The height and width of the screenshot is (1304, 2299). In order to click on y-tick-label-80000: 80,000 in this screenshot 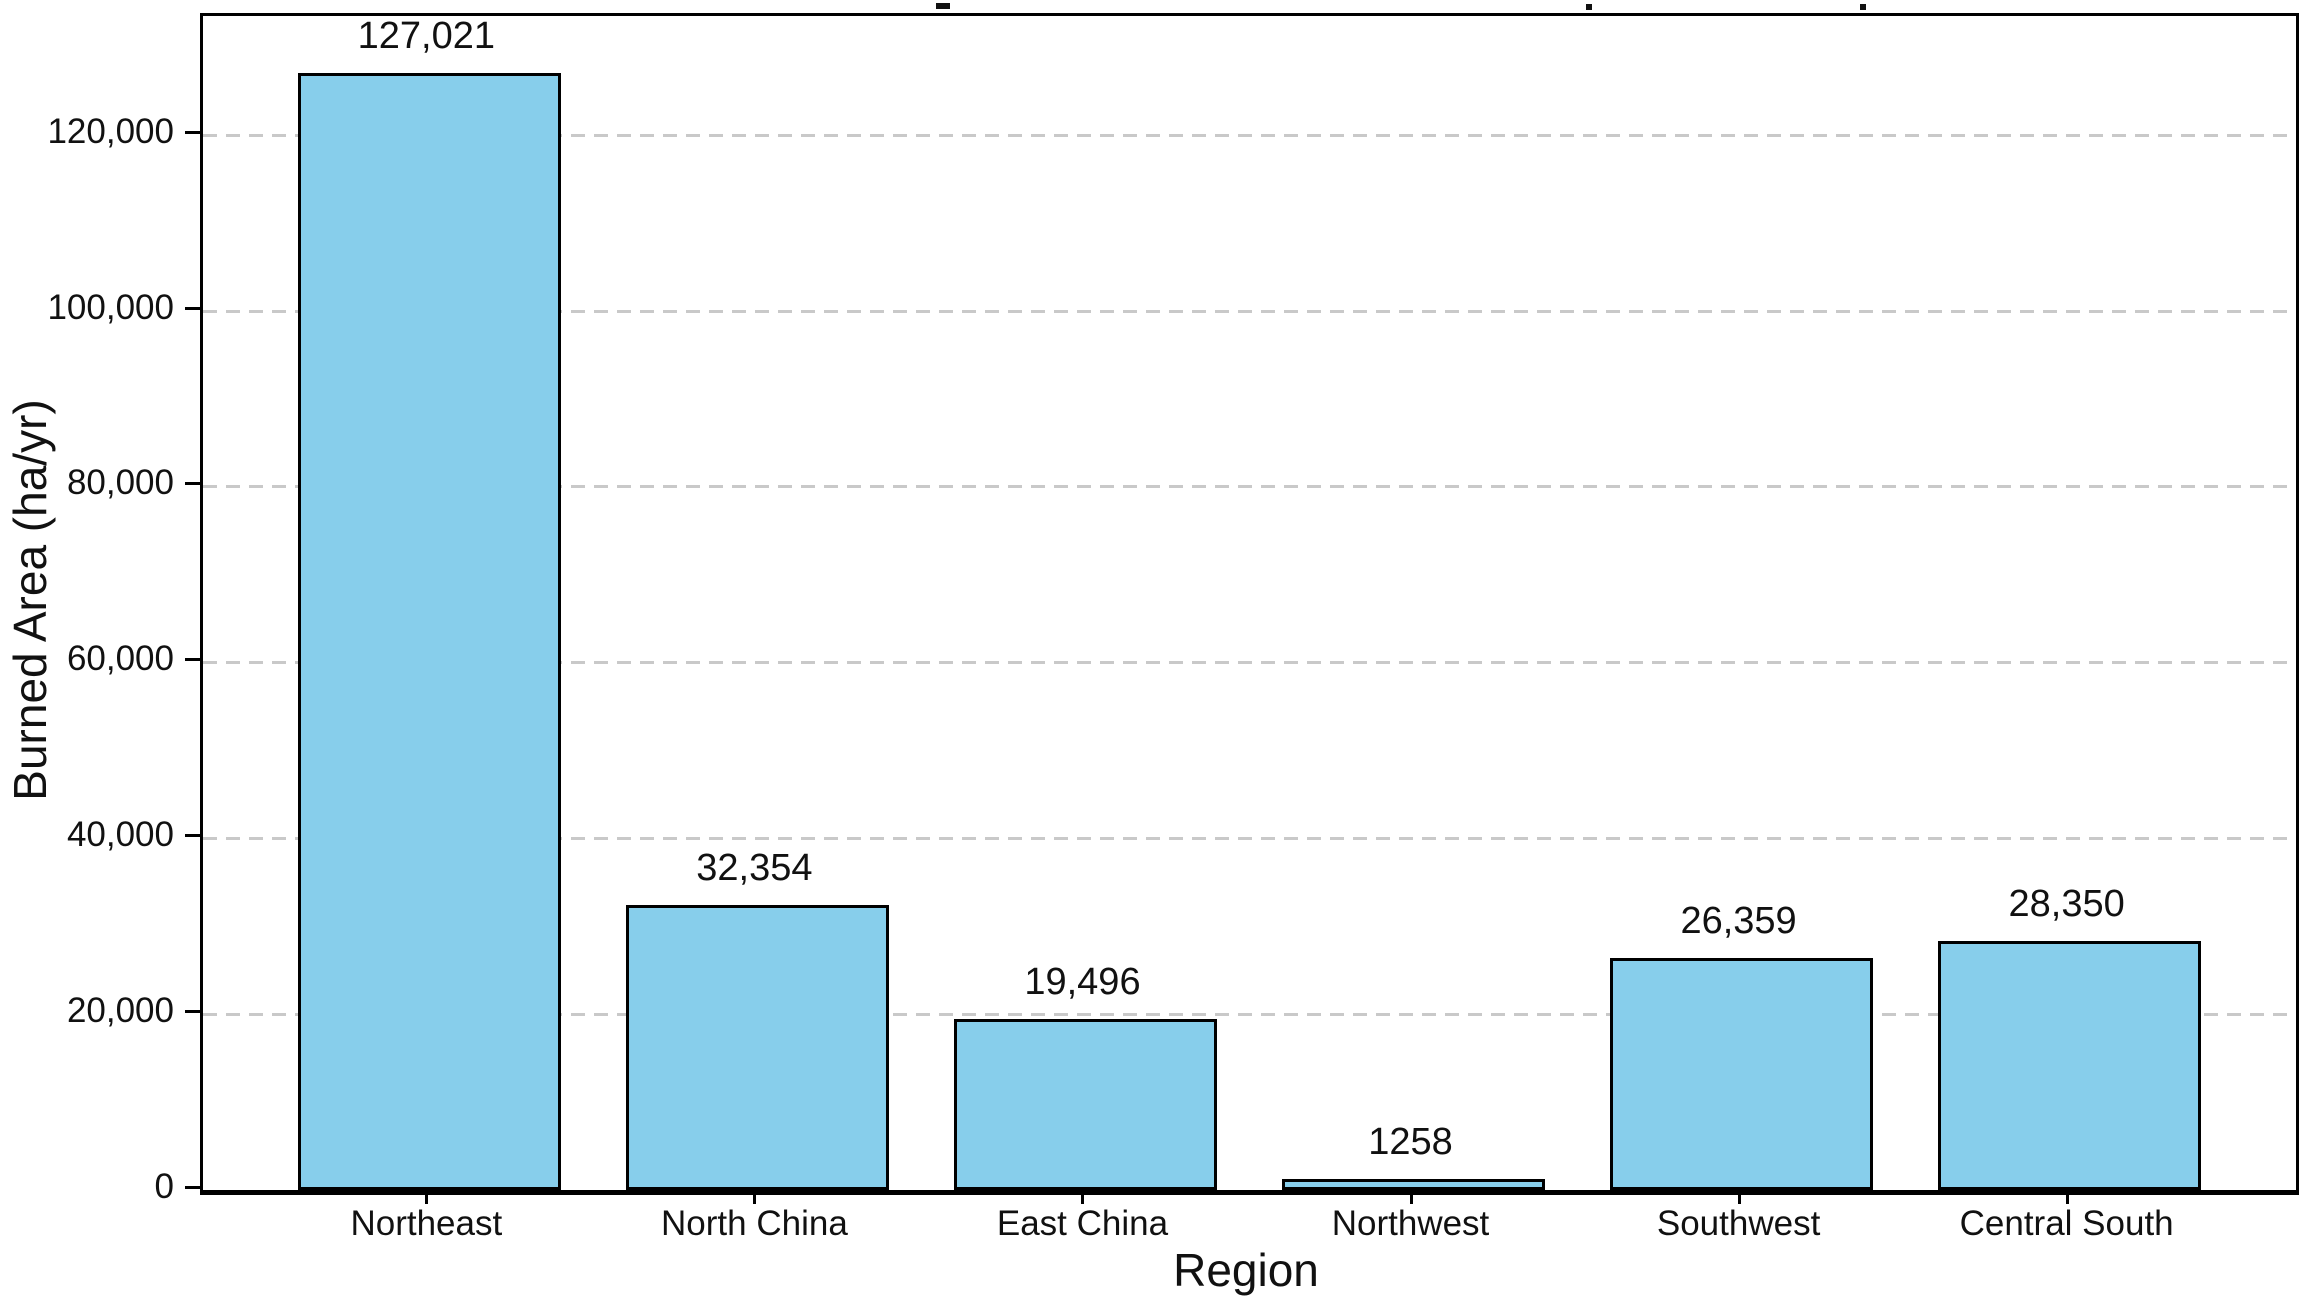, I will do `click(120, 483)`.